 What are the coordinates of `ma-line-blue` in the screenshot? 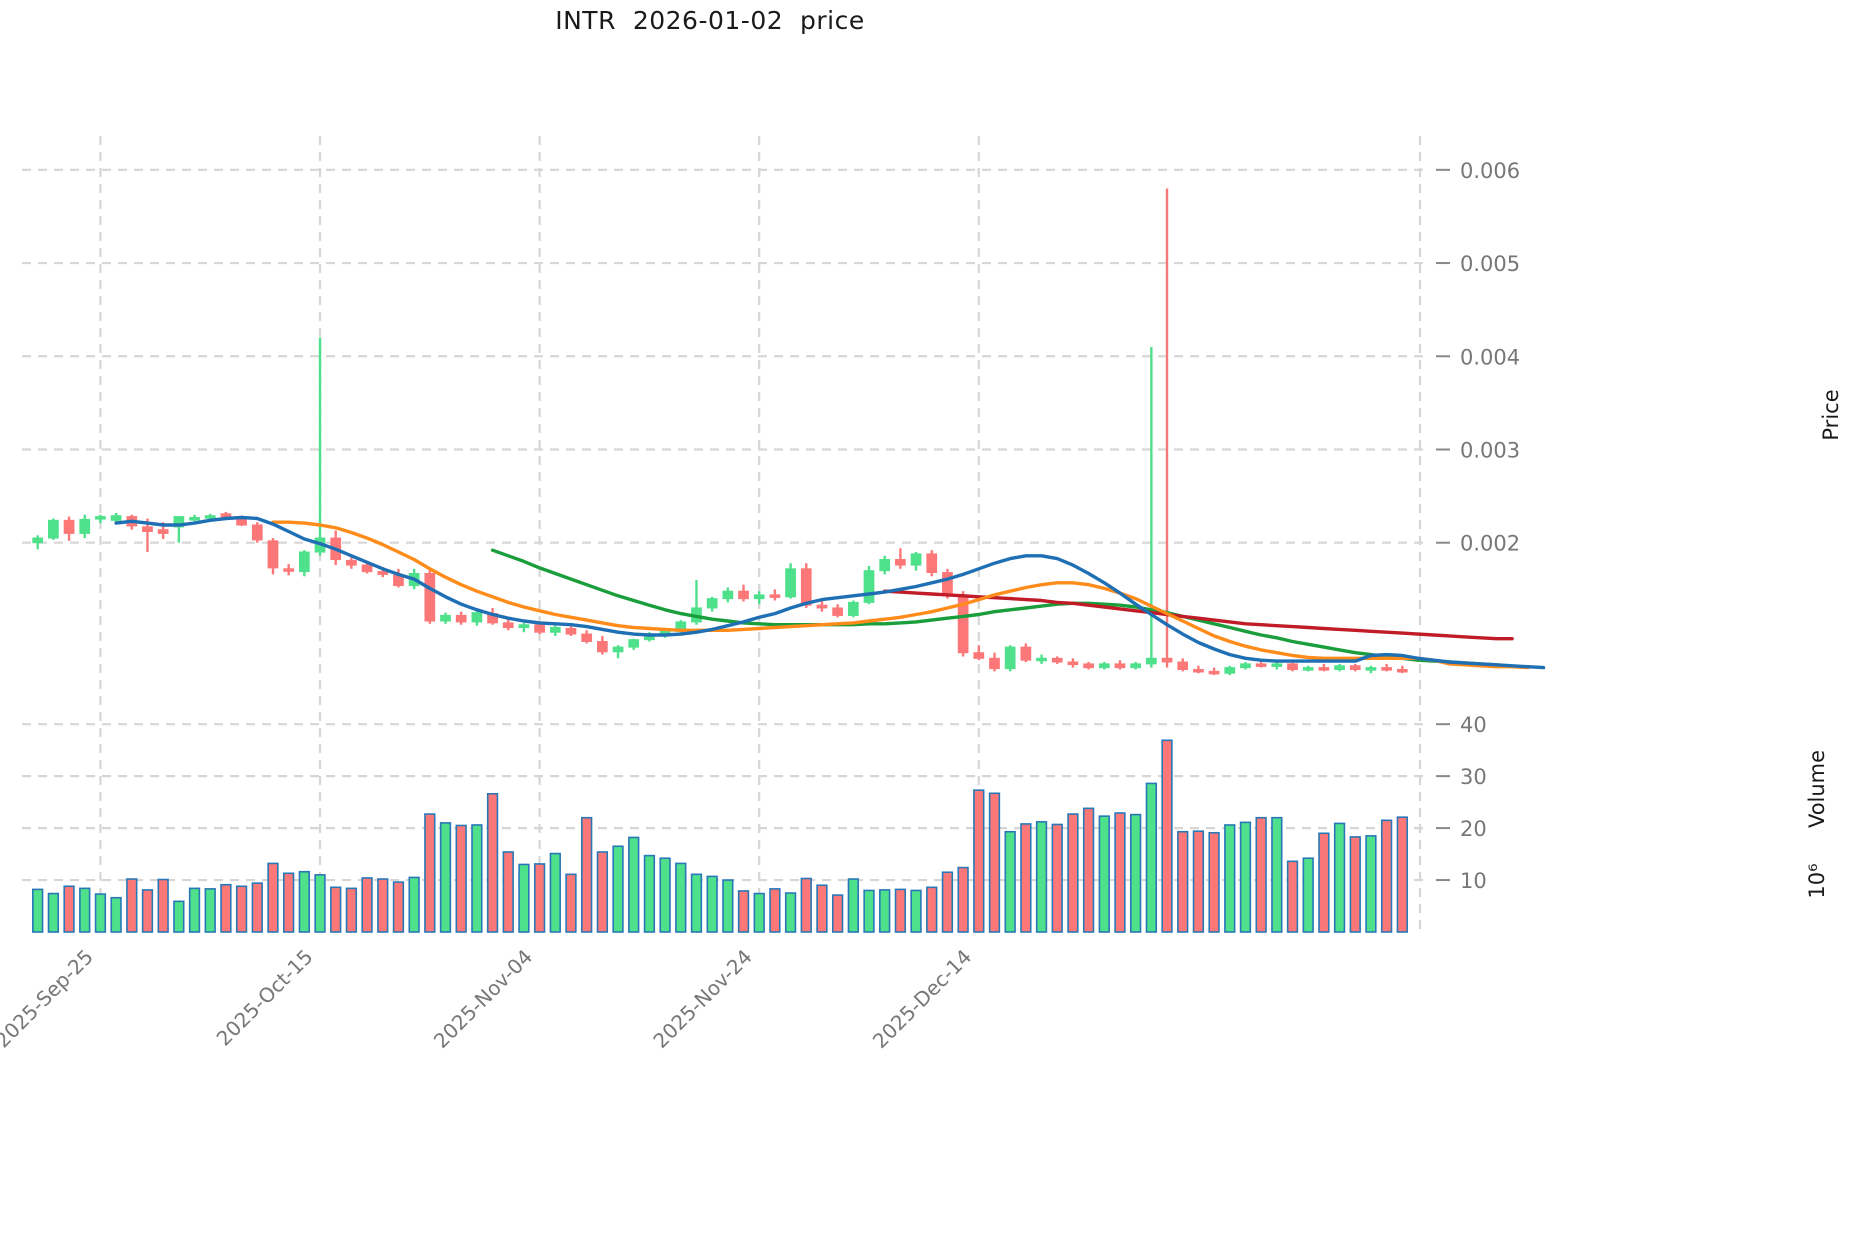 It's located at (830, 592).